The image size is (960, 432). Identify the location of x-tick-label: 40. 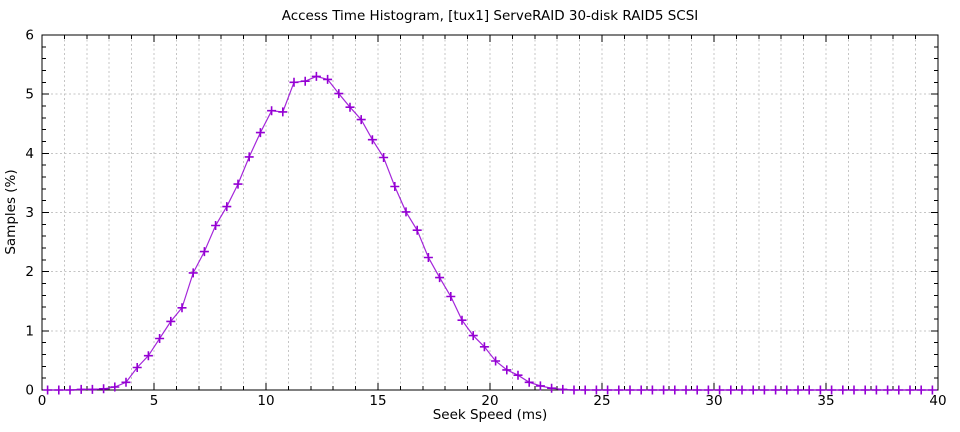
(937, 401).